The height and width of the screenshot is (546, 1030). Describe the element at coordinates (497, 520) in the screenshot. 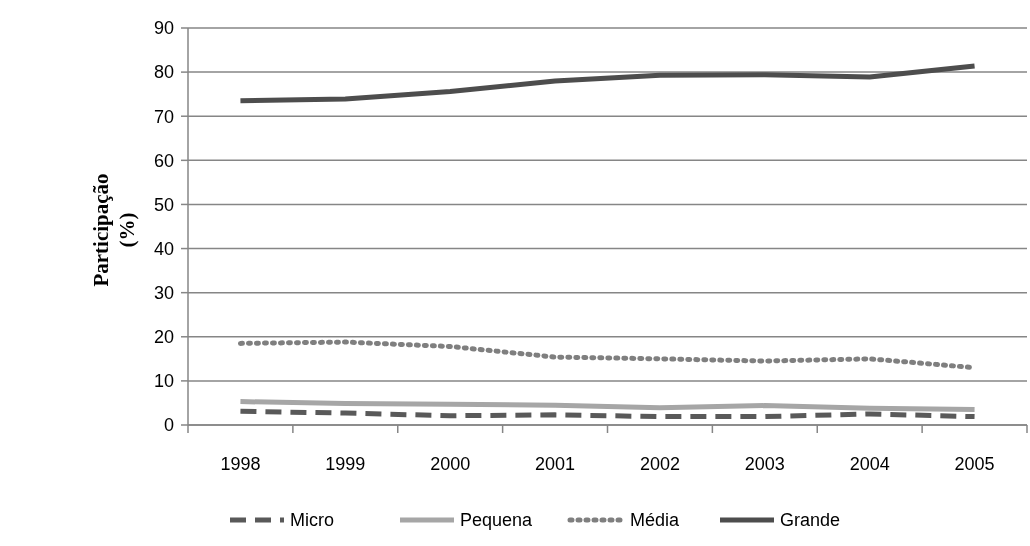

I see `legend-label: Pequena` at that location.